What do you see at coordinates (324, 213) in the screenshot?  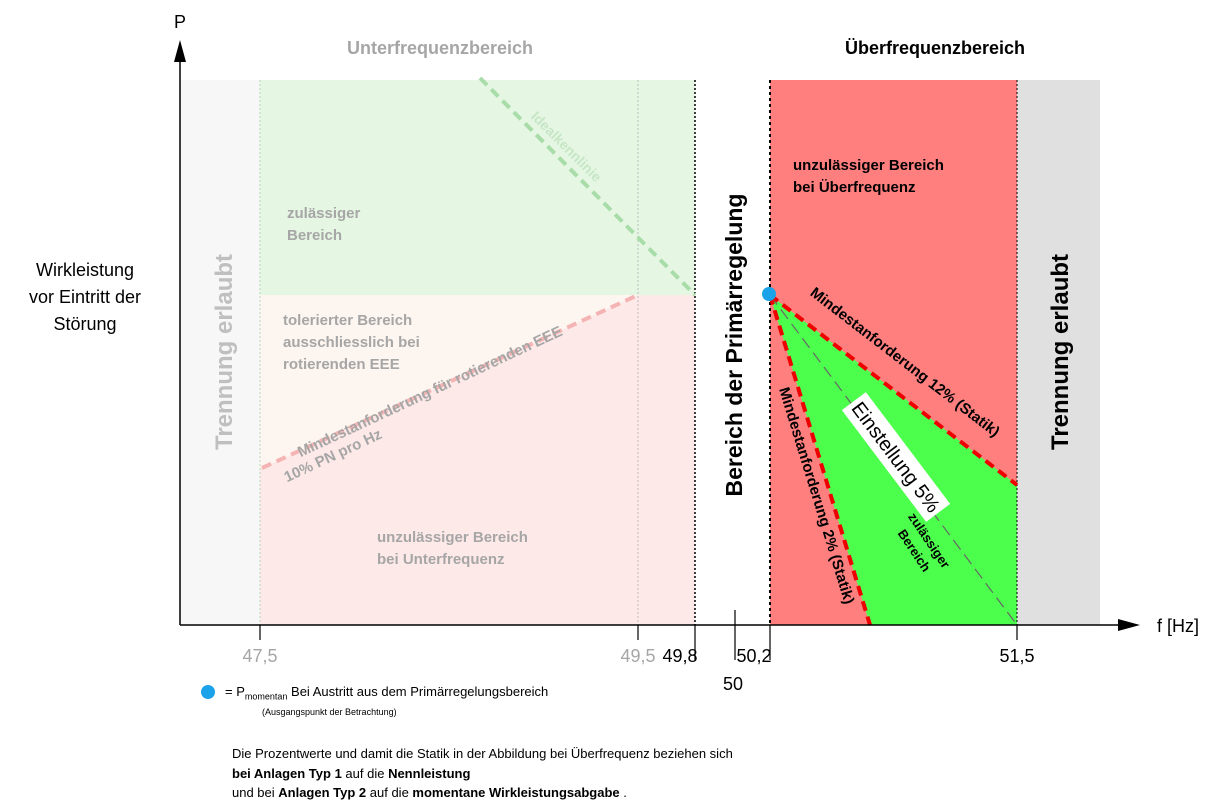 I see `region-line: zulässiger` at bounding box center [324, 213].